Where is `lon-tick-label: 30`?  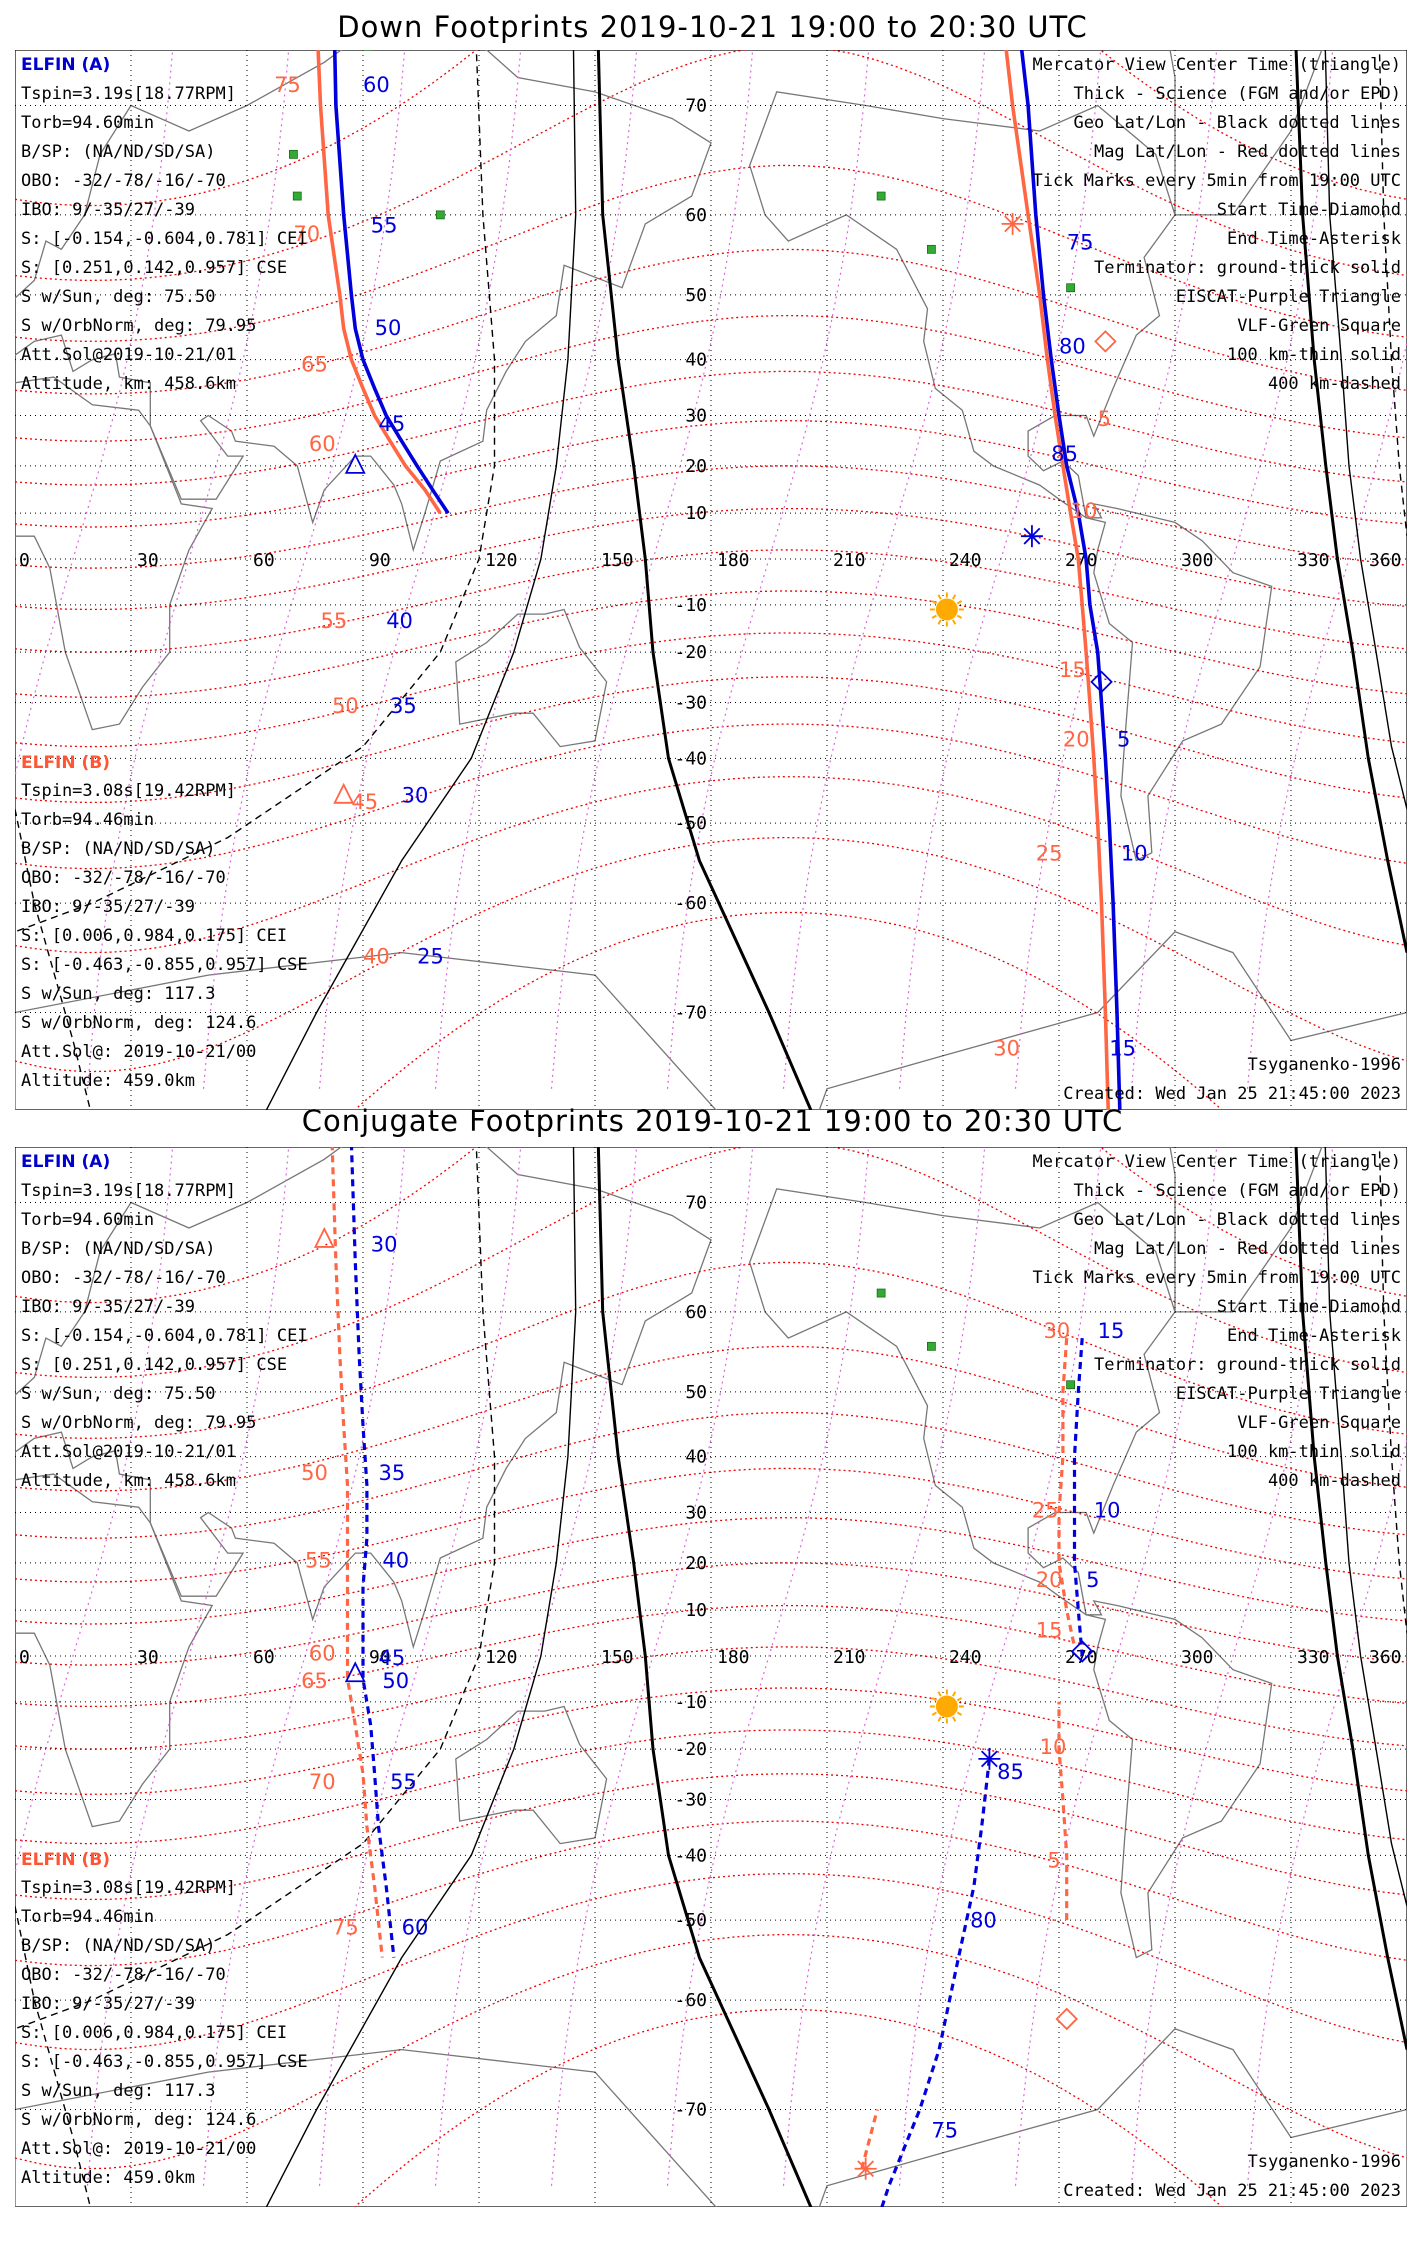 lon-tick-label: 30 is located at coordinates (148, 1657).